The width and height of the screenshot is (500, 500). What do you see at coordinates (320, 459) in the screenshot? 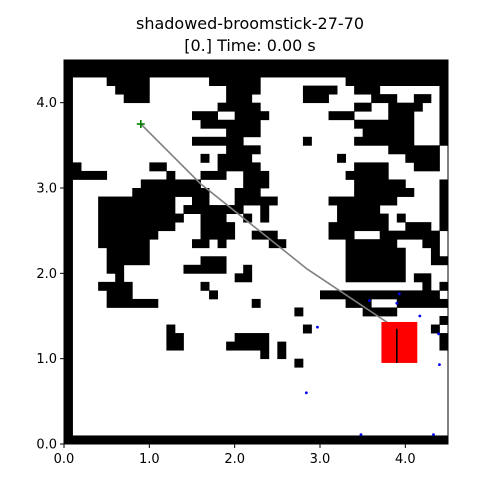
I see `x-tick-label: 3.0` at bounding box center [320, 459].